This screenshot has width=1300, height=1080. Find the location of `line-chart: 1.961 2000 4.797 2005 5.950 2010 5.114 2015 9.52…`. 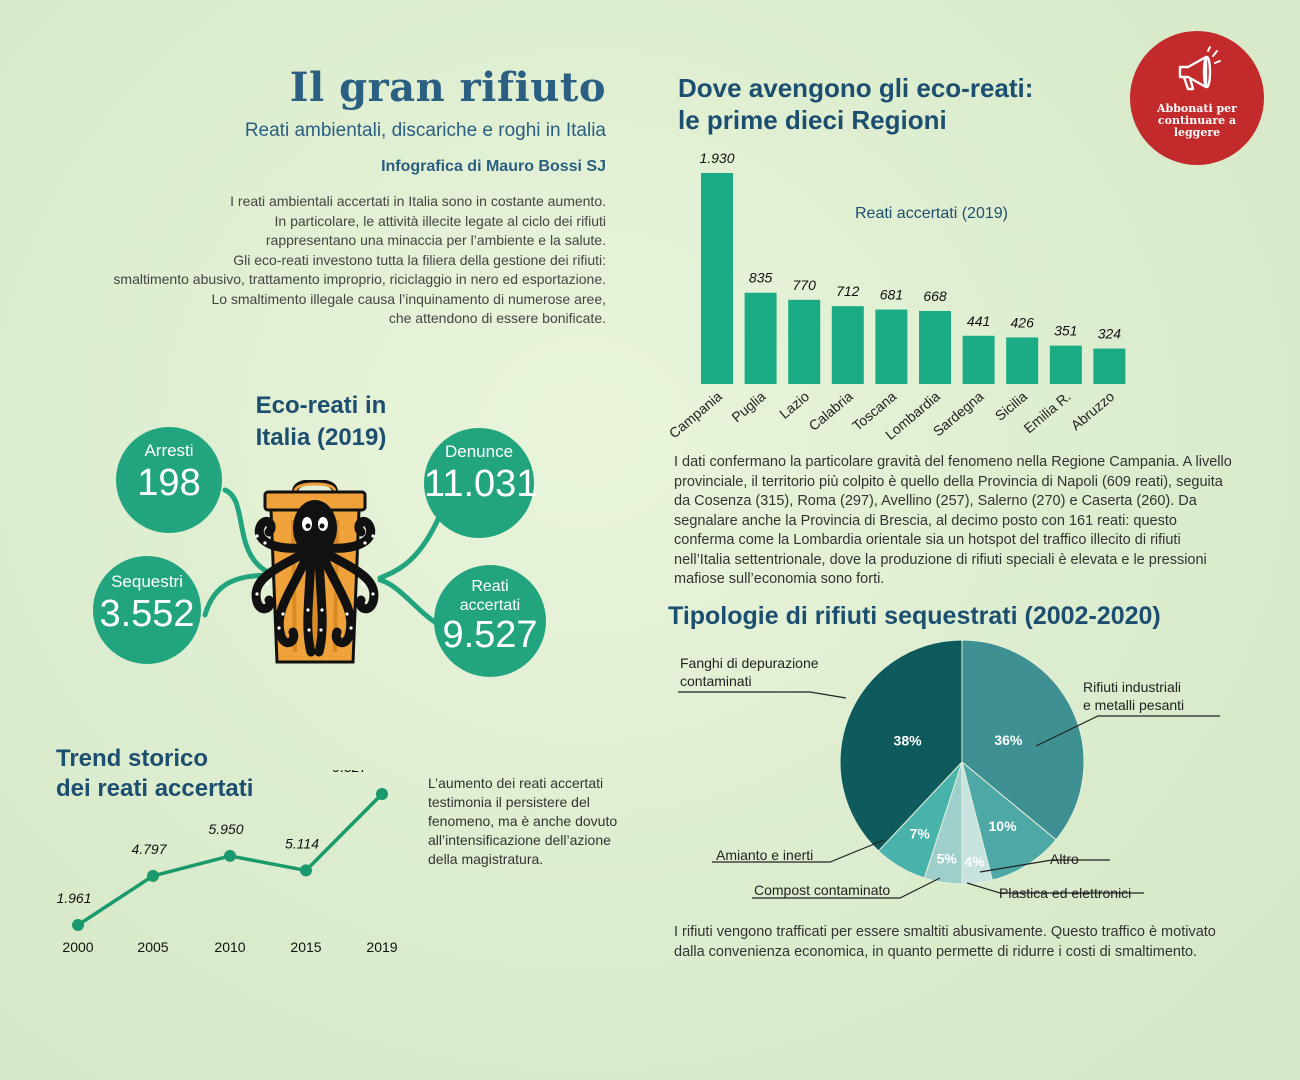

line-chart: 1.961 2000 4.797 2005 5.950 2010 5.114 2015 9.52… is located at coordinates (226, 862).